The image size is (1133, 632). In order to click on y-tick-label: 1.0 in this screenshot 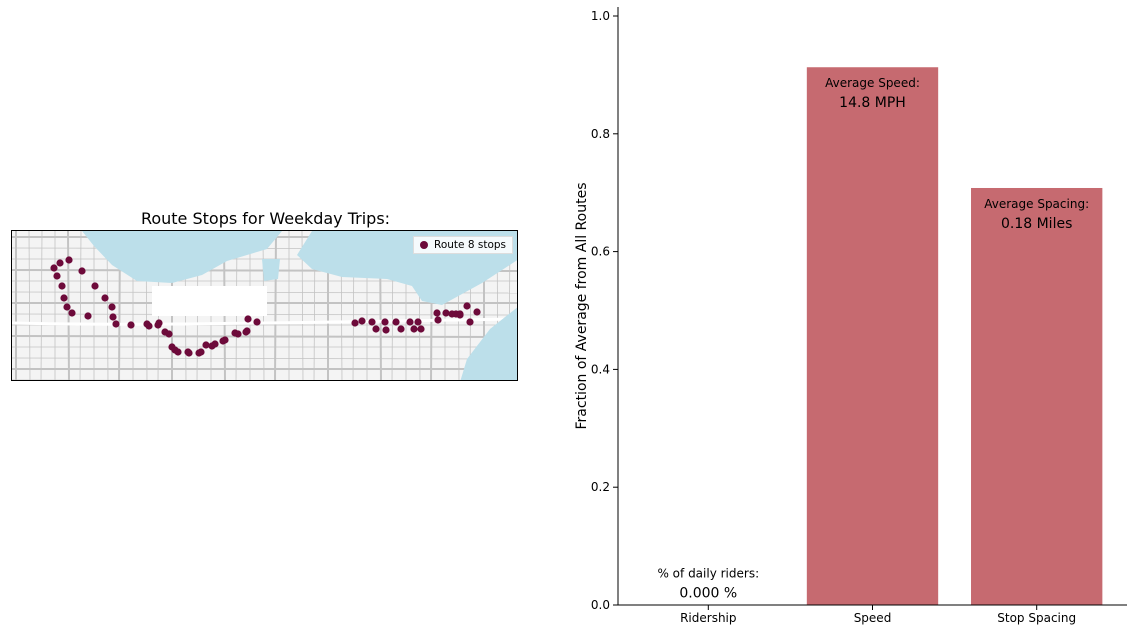, I will do `click(600, 16)`.